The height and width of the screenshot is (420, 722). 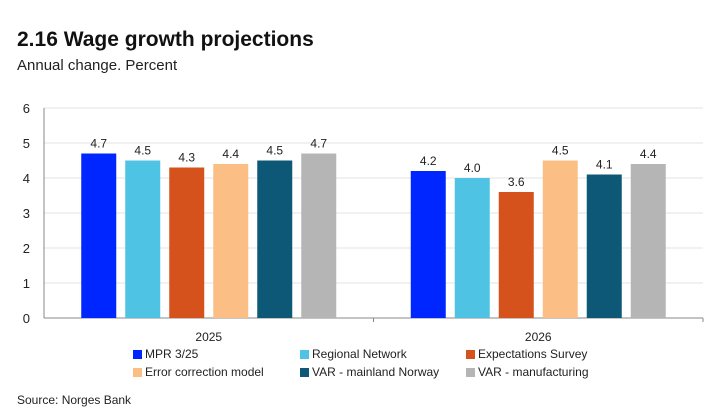 What do you see at coordinates (533, 354) in the screenshot?
I see `legend-label: Expectations Survey` at bounding box center [533, 354].